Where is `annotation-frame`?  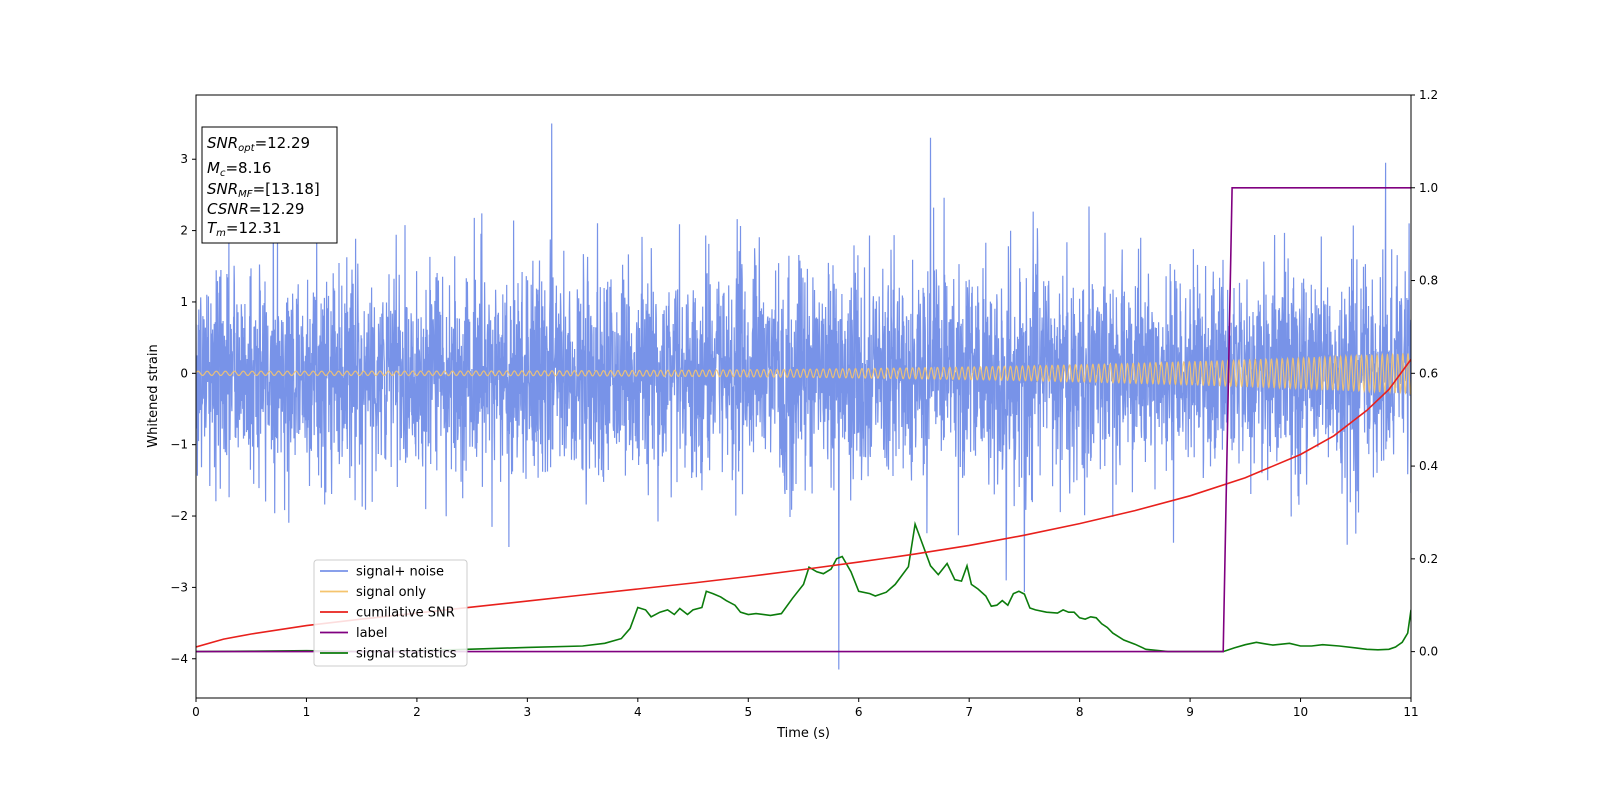
annotation-frame is located at coordinates (269, 185).